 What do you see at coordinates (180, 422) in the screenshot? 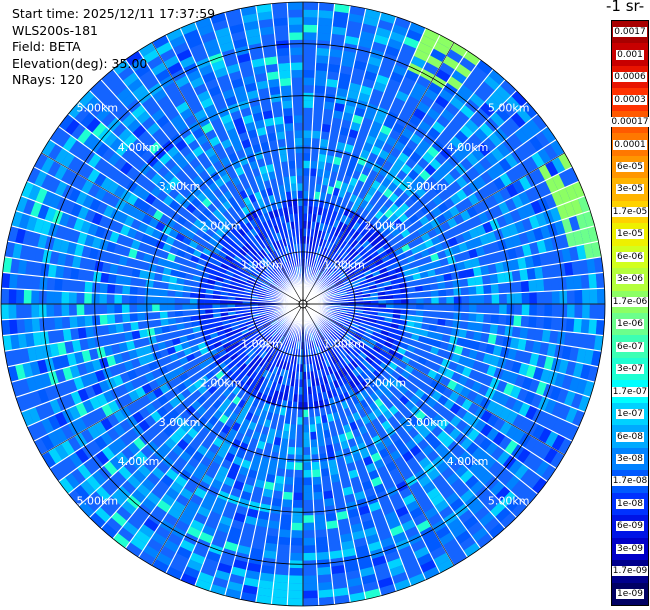
I see `ring-label: 3.00km` at bounding box center [180, 422].